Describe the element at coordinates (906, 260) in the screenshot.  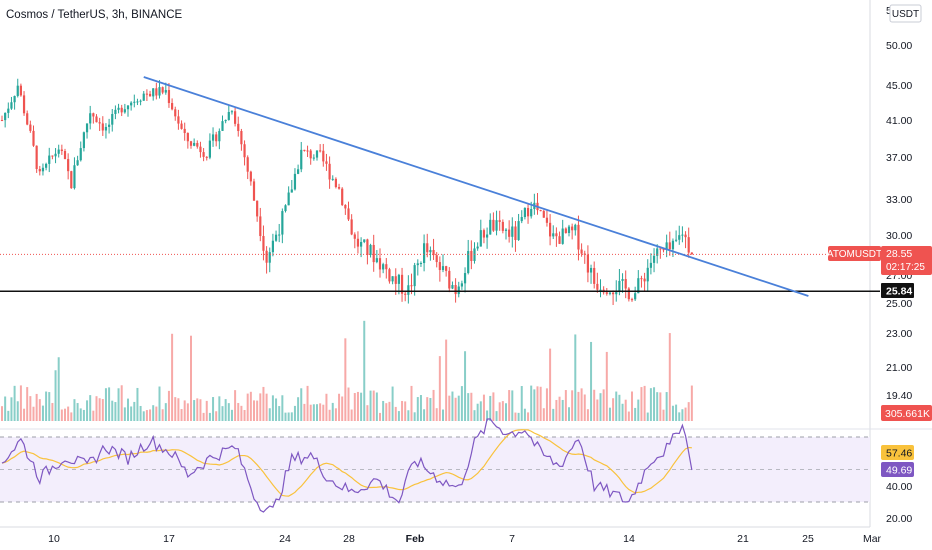
I see `last-price-label: 28.55 02:17:25` at that location.